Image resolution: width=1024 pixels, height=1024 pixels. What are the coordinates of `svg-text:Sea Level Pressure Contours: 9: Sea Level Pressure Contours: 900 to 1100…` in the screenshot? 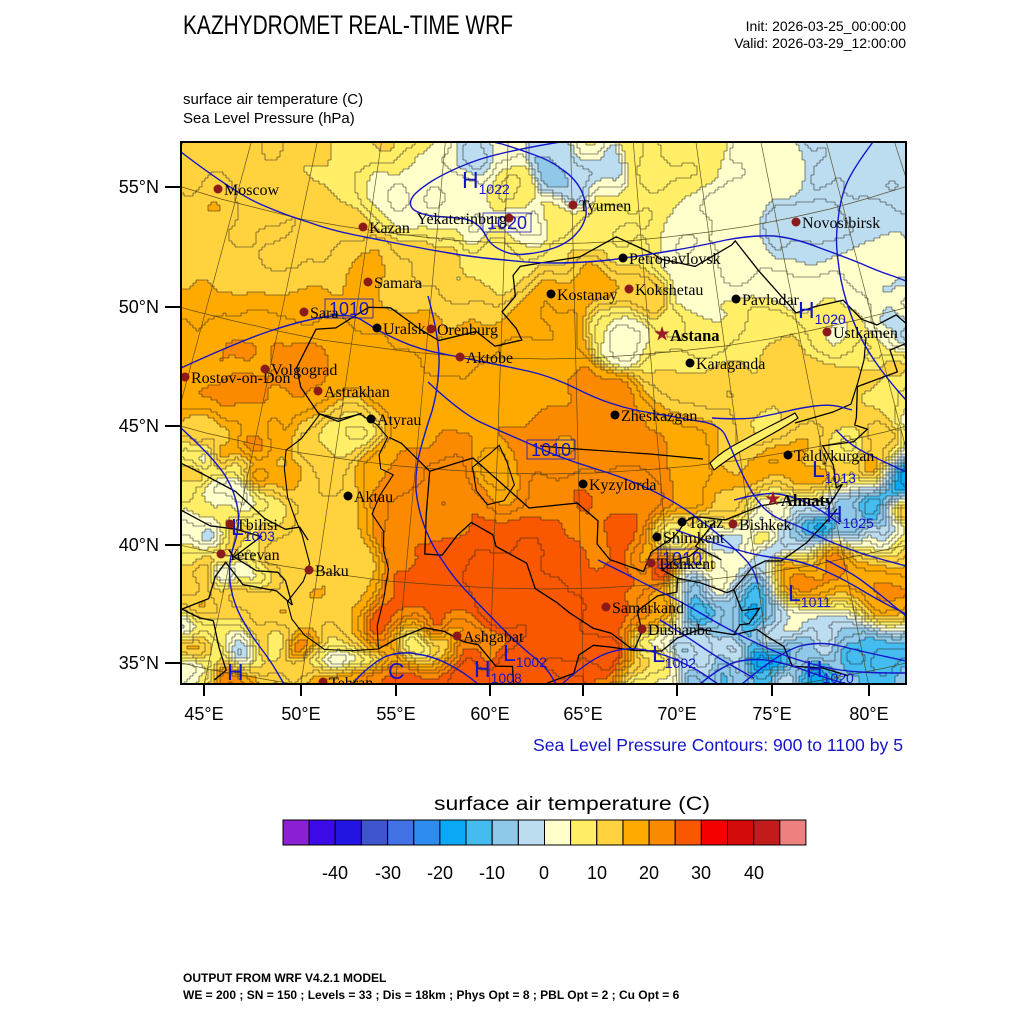 It's located at (718, 745).